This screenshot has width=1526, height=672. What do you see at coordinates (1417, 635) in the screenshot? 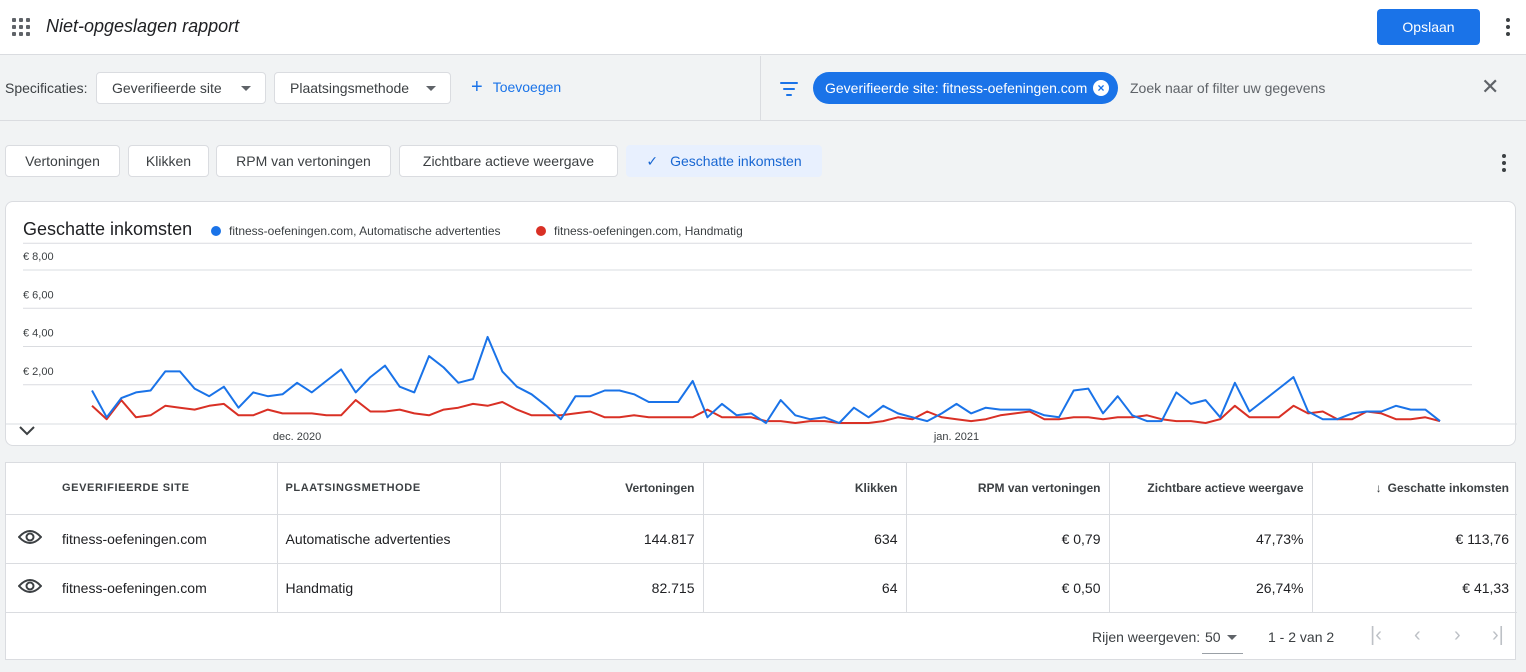
I see `previous-page-icon: ‹` at bounding box center [1417, 635].